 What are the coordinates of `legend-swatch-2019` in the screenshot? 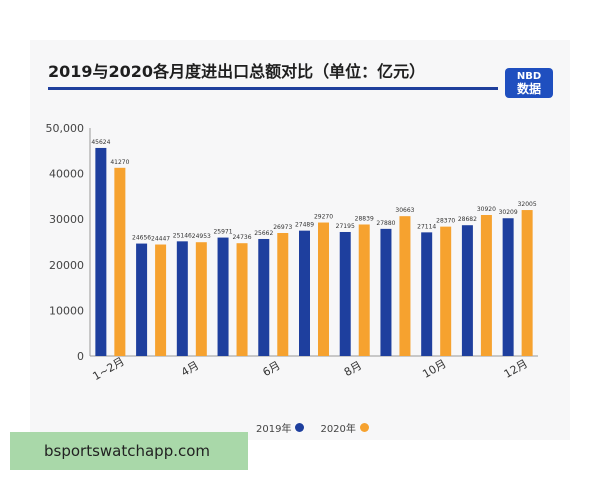 It's located at (300, 427).